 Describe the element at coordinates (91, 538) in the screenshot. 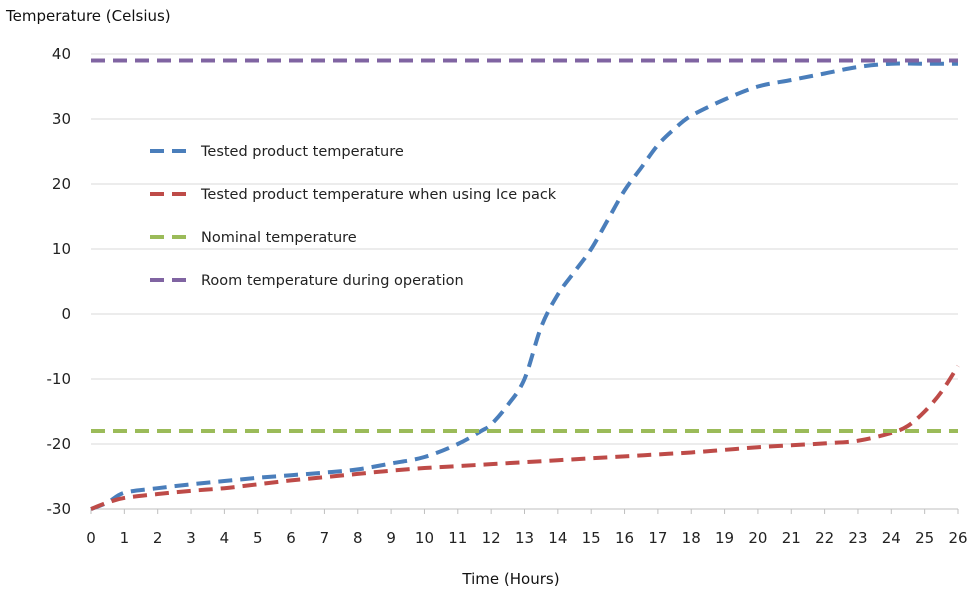

I see `x-tick-label: 0` at that location.